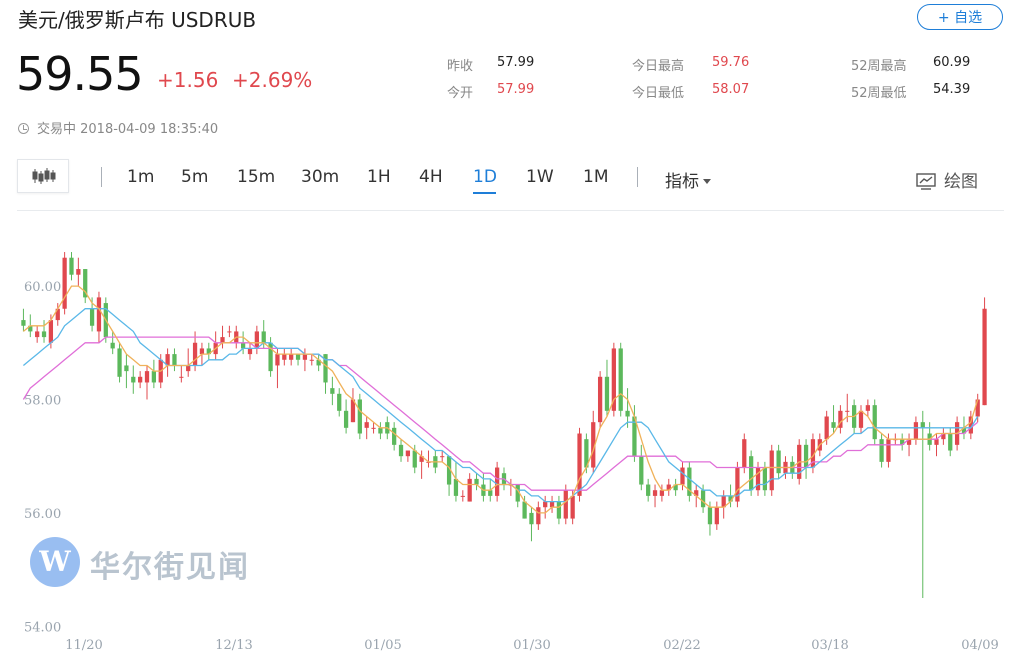 Image resolution: width=1026 pixels, height=653 pixels. Describe the element at coordinates (540, 177) in the screenshot. I see `timeframe-1w: 1W` at that location.